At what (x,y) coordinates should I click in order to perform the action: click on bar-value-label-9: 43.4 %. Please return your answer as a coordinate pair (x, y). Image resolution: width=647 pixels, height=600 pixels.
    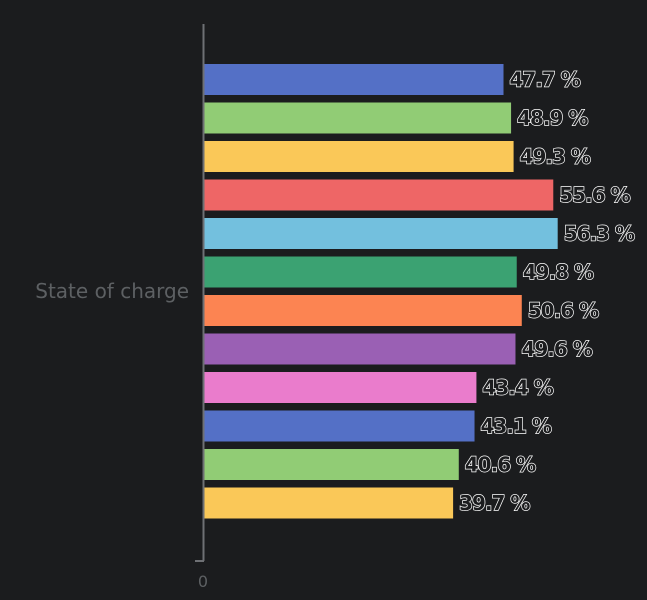
    Looking at the image, I should click on (517, 388).